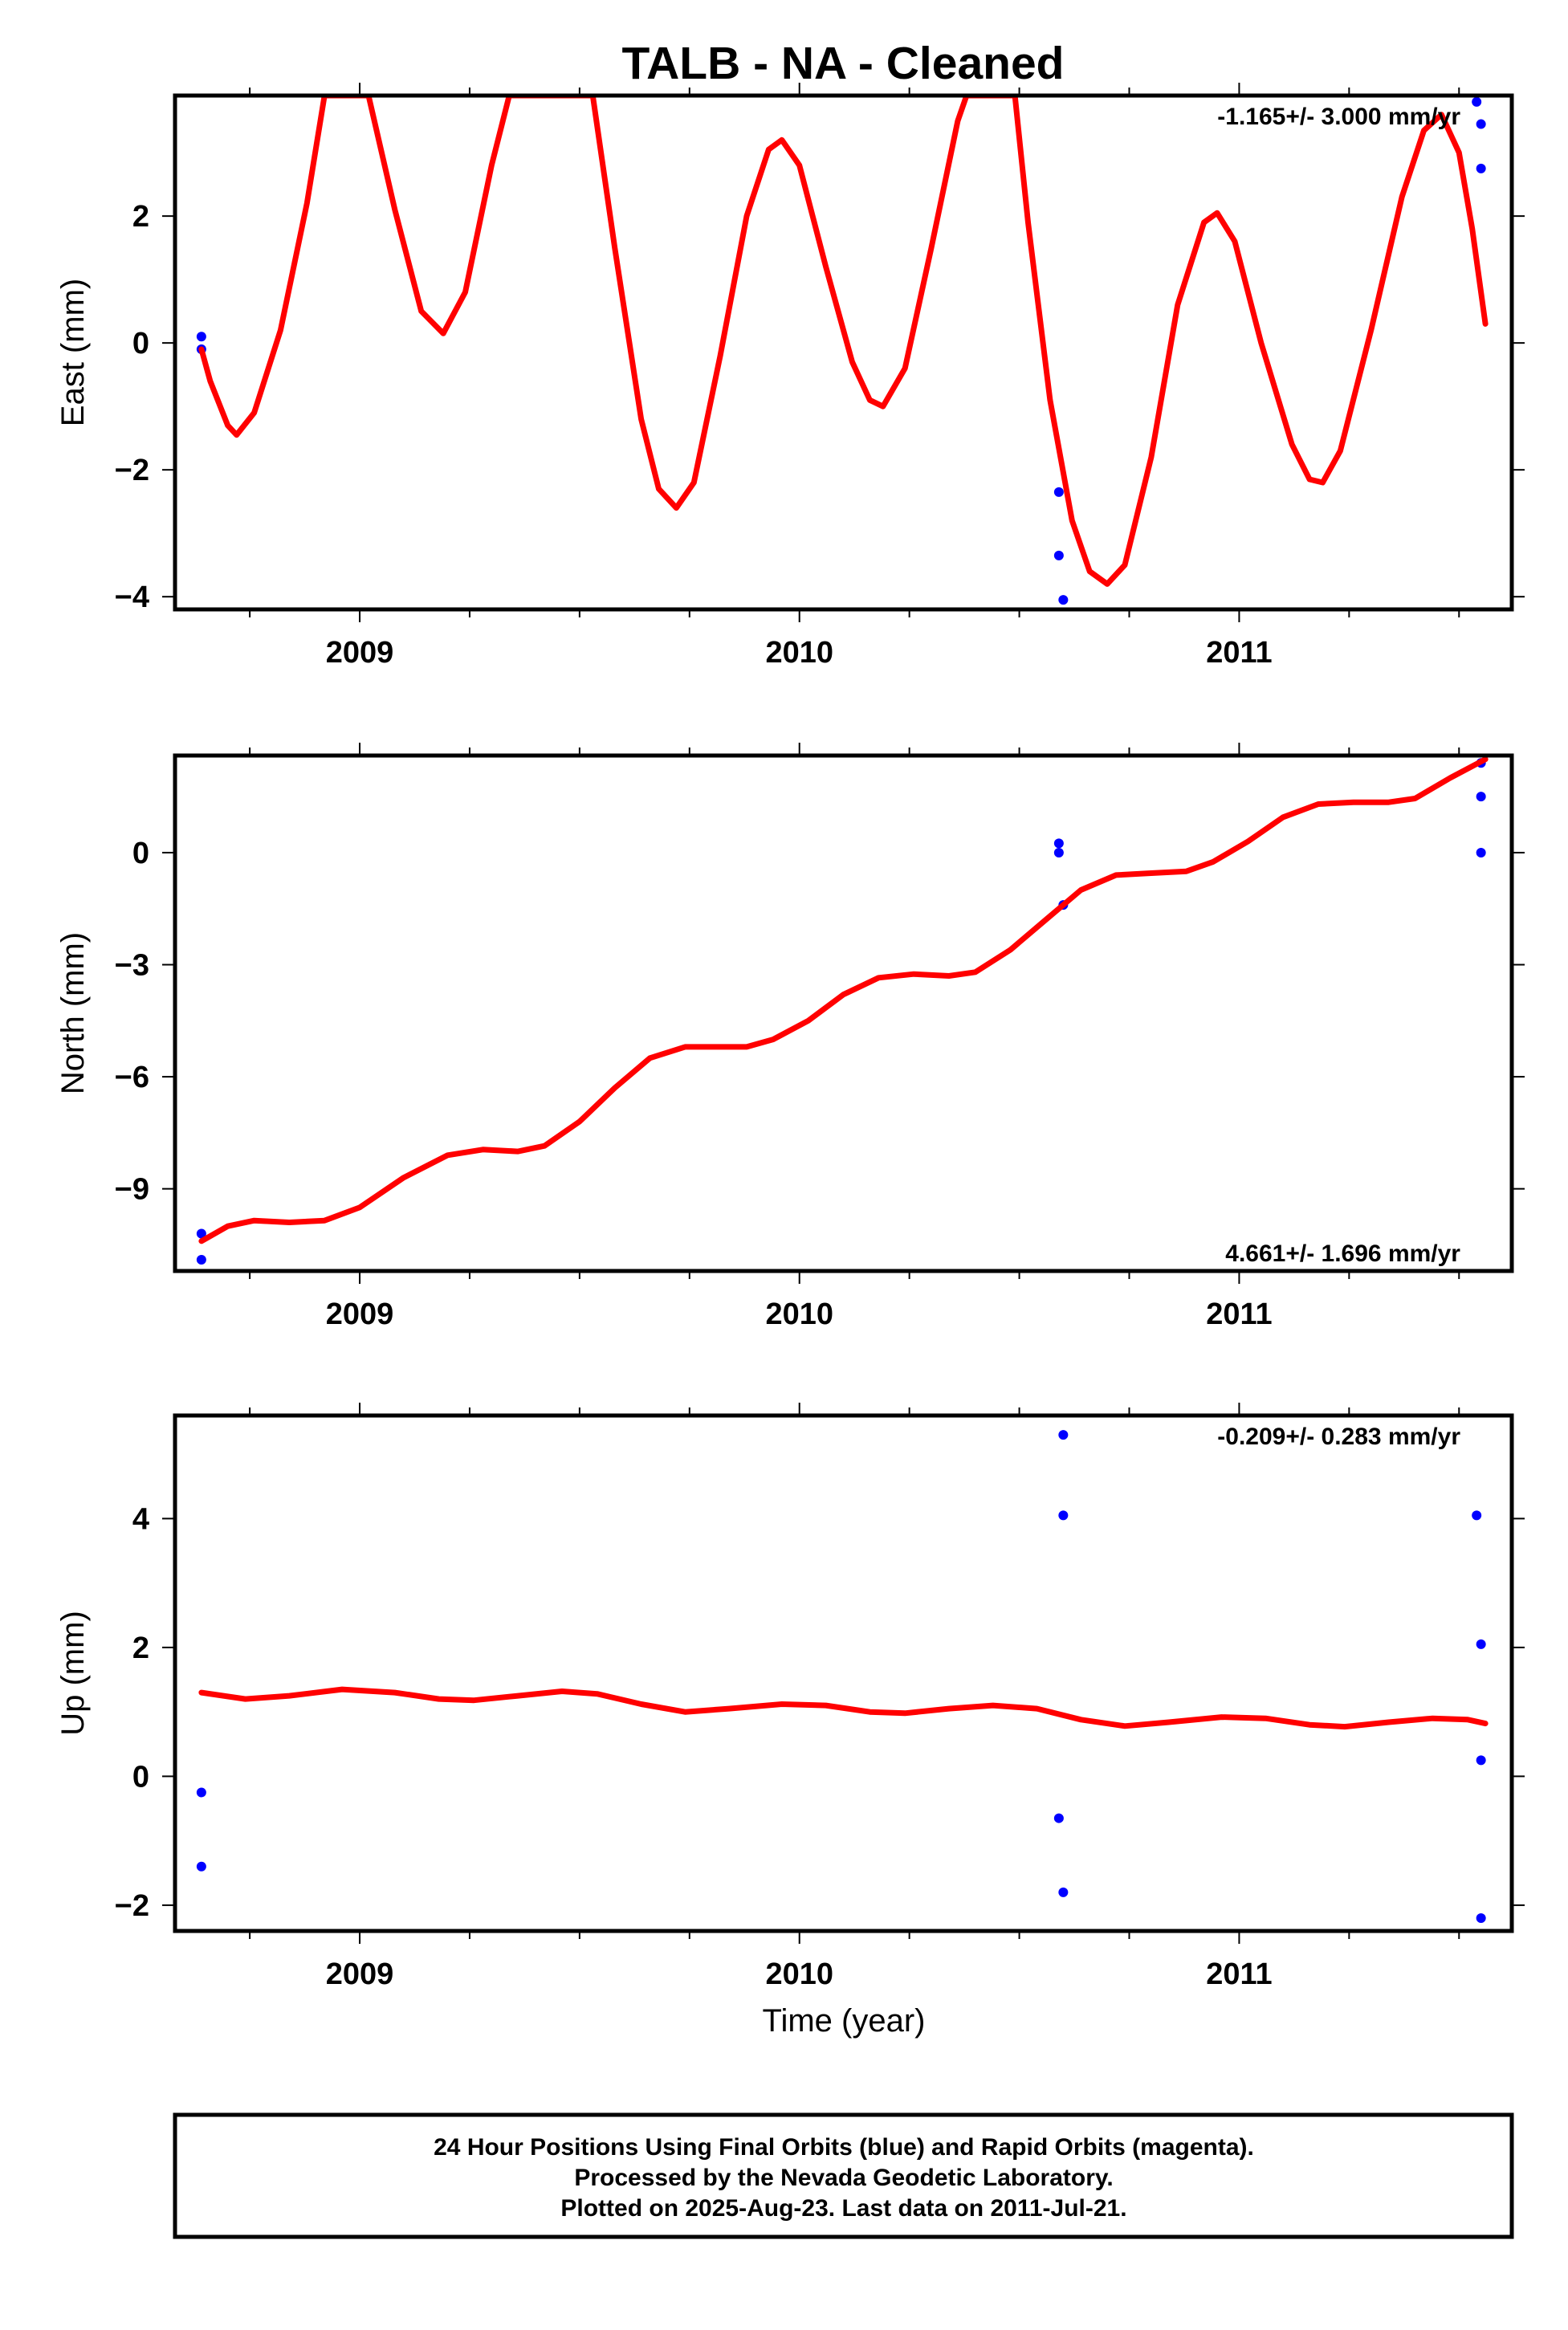  I want to click on y-tick-label: 4, so click(140, 1519).